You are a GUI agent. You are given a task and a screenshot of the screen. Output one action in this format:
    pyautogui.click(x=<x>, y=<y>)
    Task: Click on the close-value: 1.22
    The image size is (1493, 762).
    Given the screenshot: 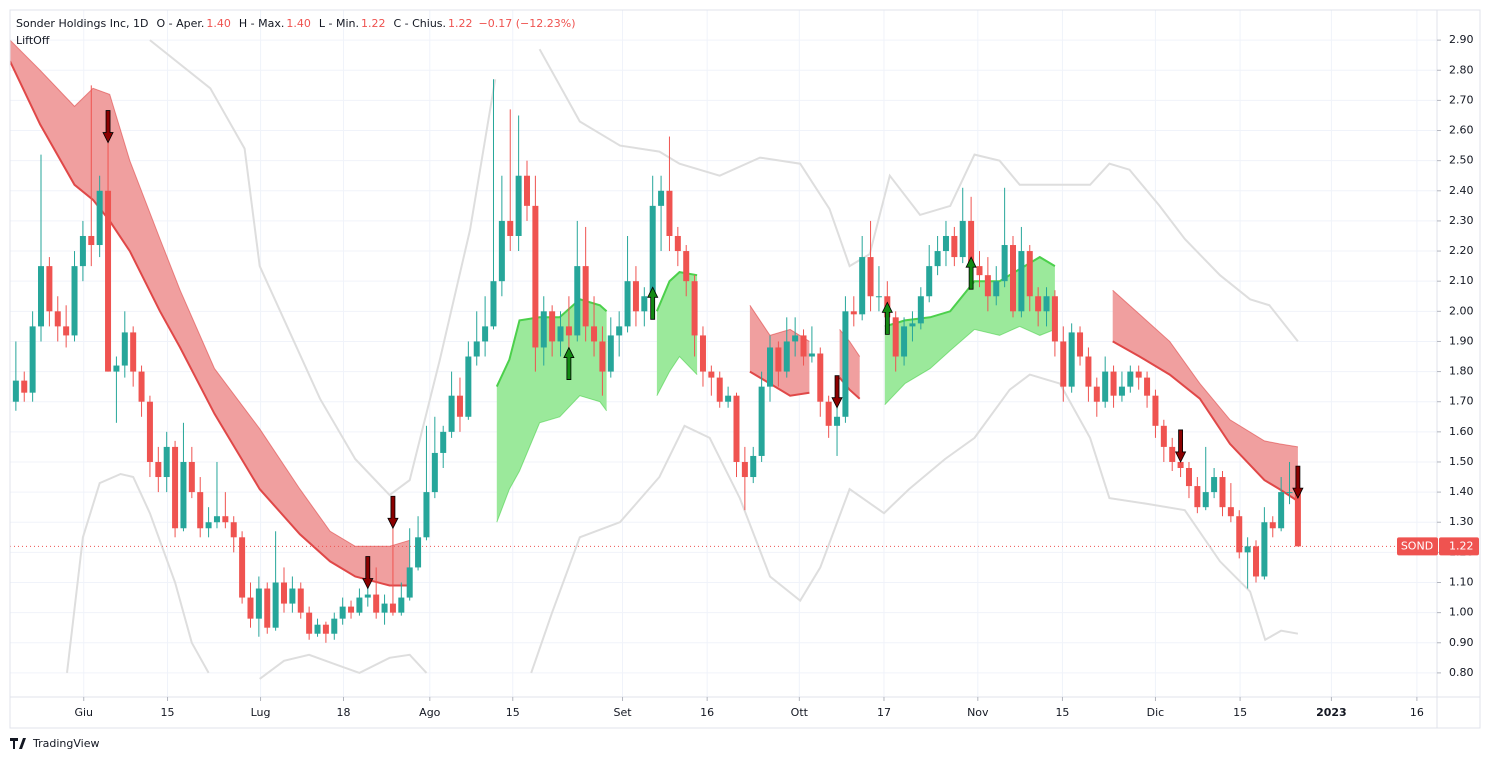 What is the action you would take?
    pyautogui.click(x=460, y=23)
    